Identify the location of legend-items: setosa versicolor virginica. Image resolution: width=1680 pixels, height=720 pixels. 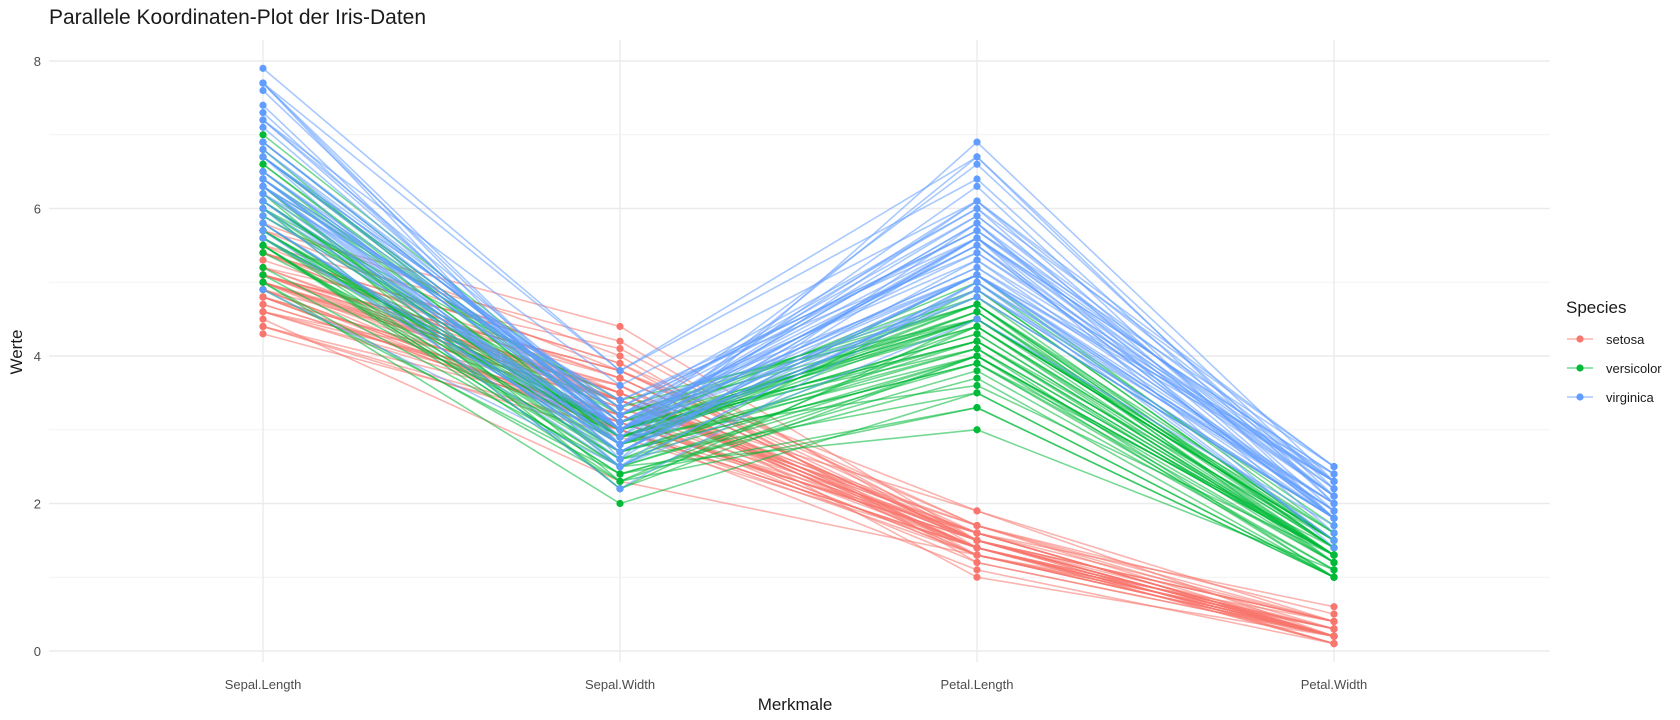
(1614, 368).